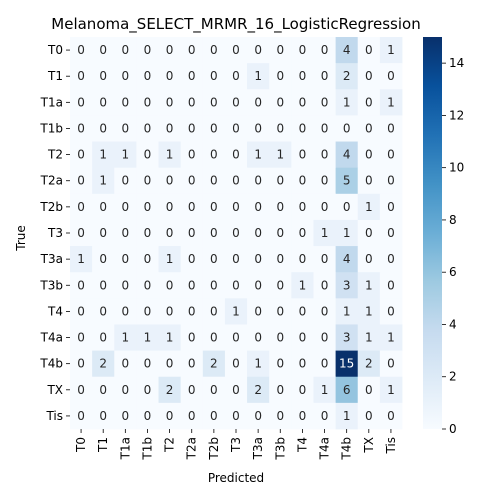 Image resolution: width=500 pixels, height=500 pixels. What do you see at coordinates (21, 238) in the screenshot?
I see `y-axis-label: True` at bounding box center [21, 238].